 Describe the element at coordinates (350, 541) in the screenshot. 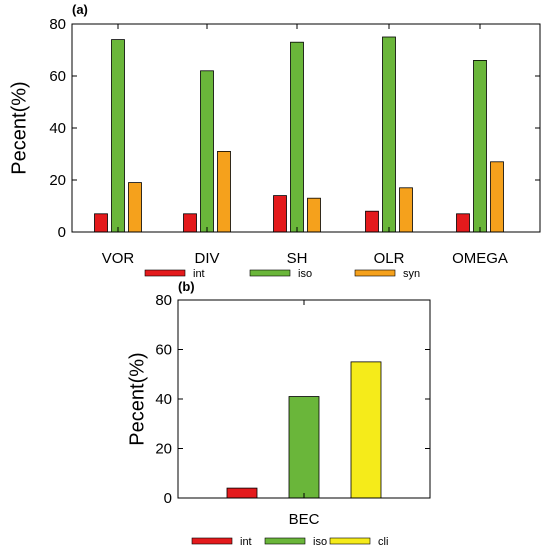

I see `legend-swatch-cli` at that location.